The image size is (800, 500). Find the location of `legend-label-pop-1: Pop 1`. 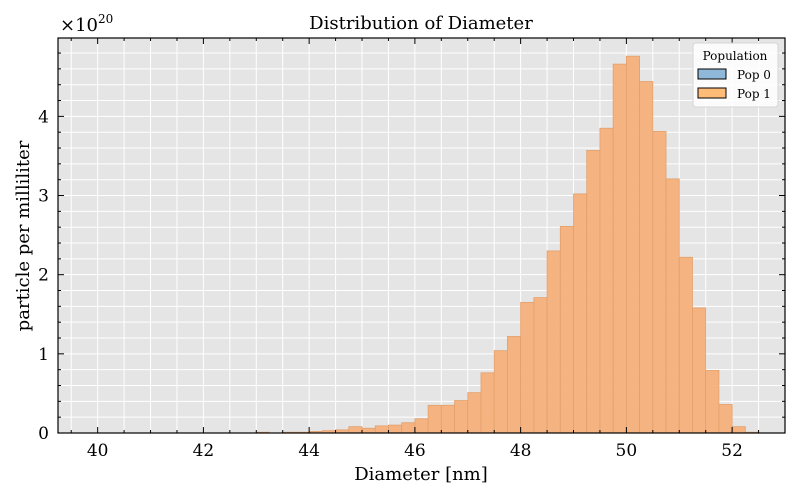

legend-label-pop-1: Pop 1 is located at coordinates (754, 94).